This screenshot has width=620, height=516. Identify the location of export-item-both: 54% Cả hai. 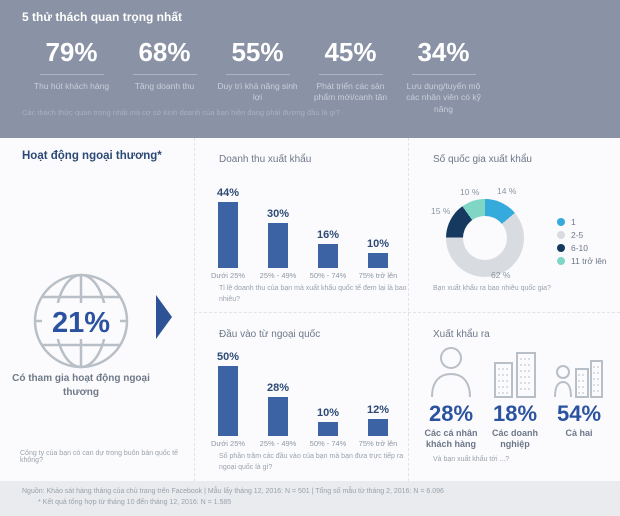
(579, 398).